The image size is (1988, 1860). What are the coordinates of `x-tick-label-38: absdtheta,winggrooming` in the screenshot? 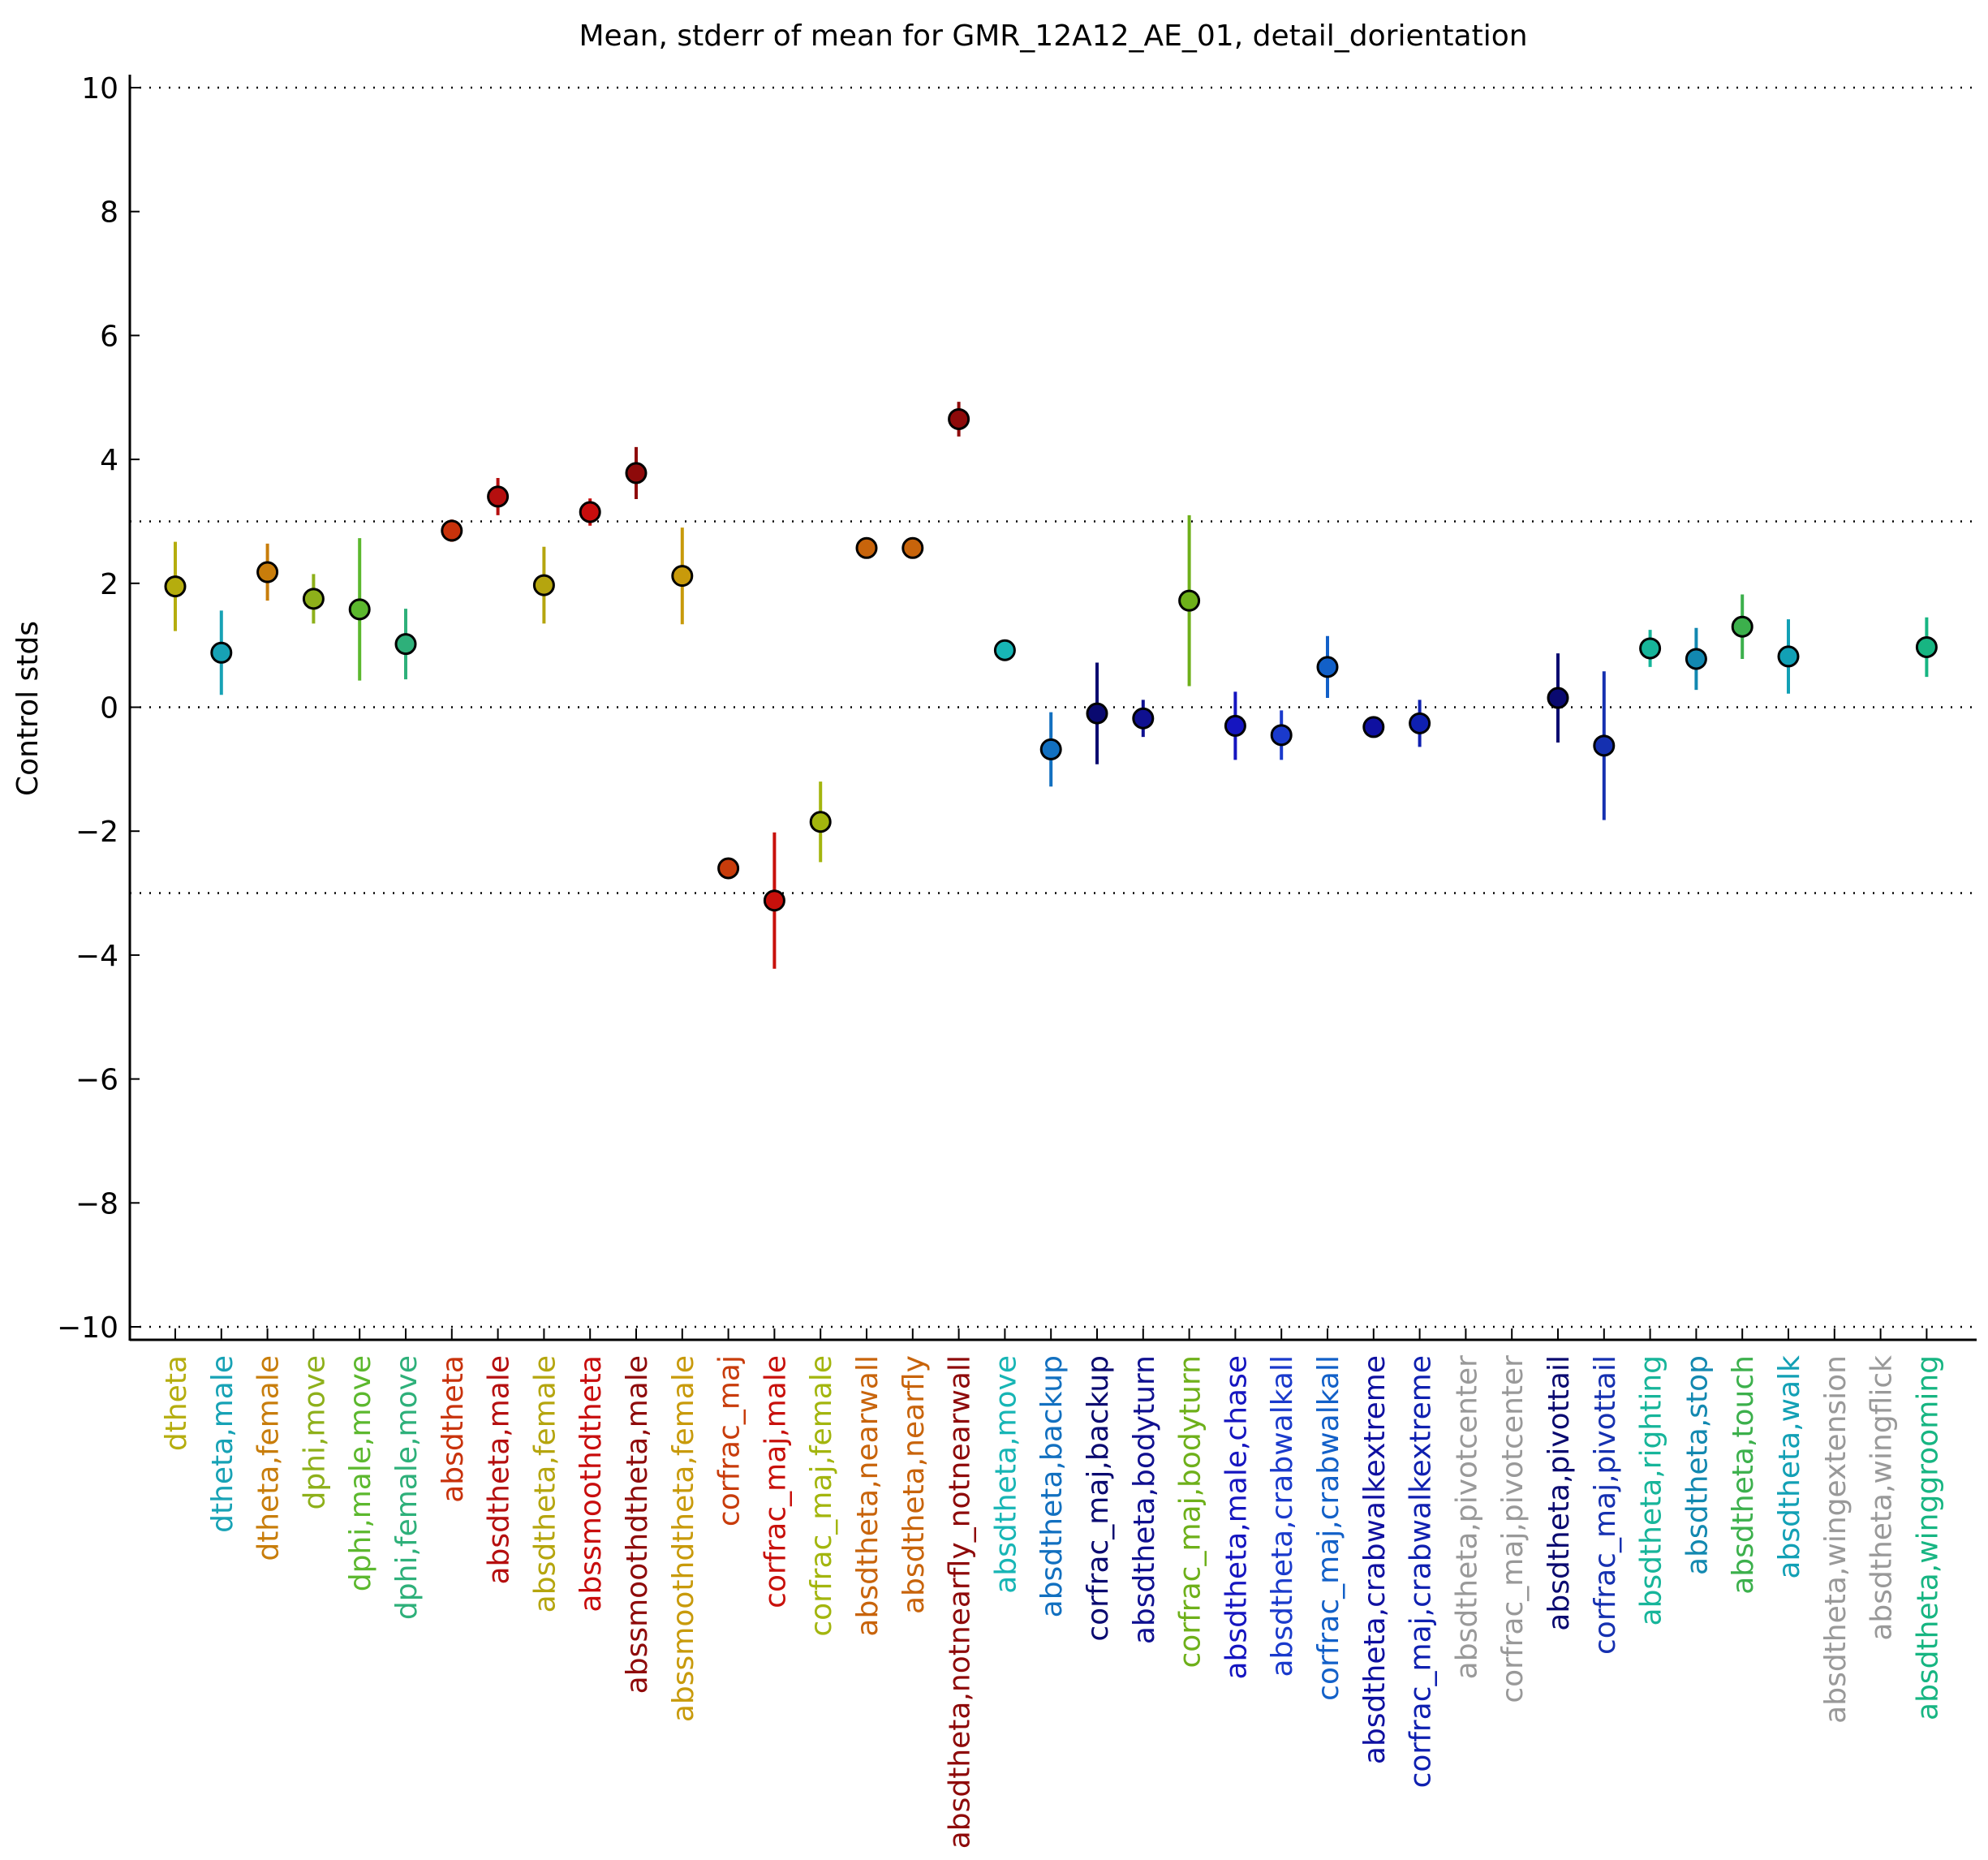 It's located at (1927, 1537).